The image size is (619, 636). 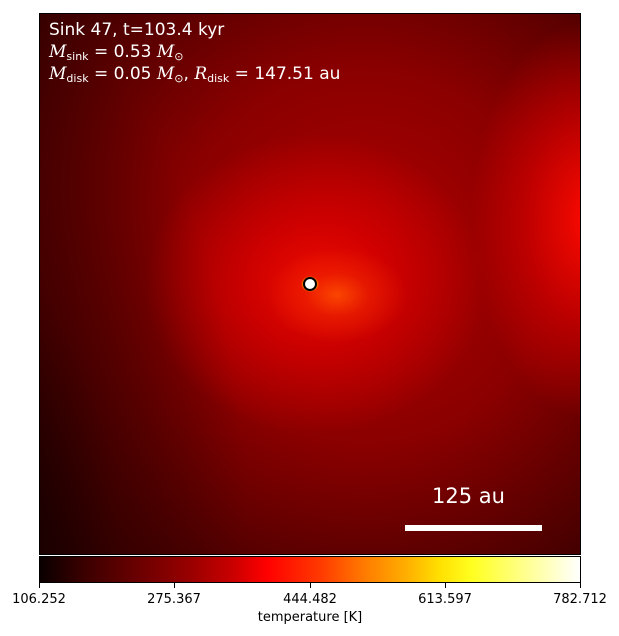 I want to click on scale-bar, so click(x=473, y=528).